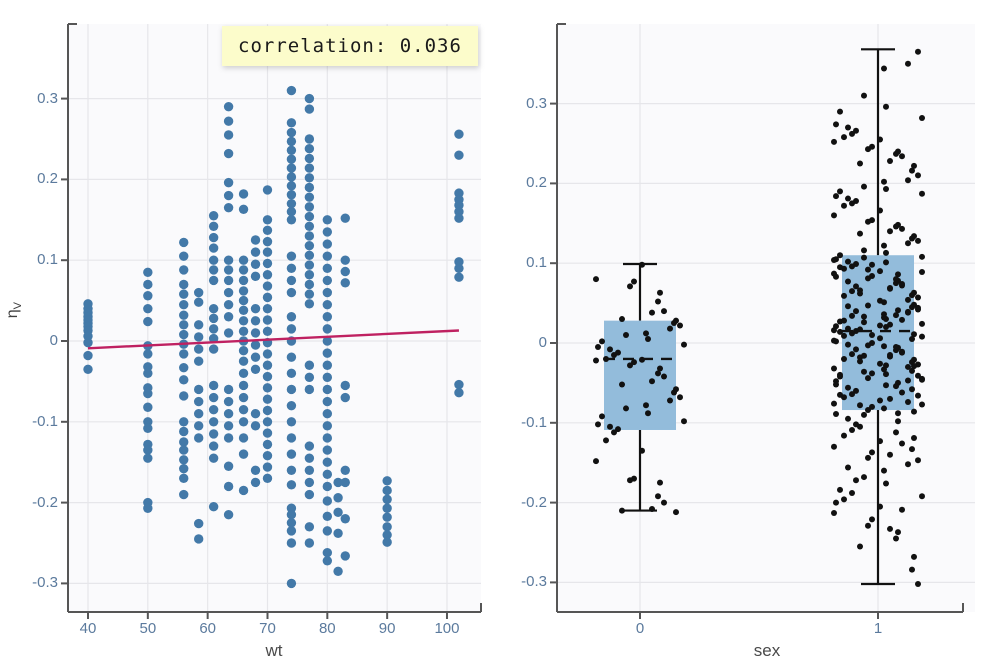 This screenshot has width=982, height=664. What do you see at coordinates (273, 339) in the screenshot?
I see `trend-line` at bounding box center [273, 339].